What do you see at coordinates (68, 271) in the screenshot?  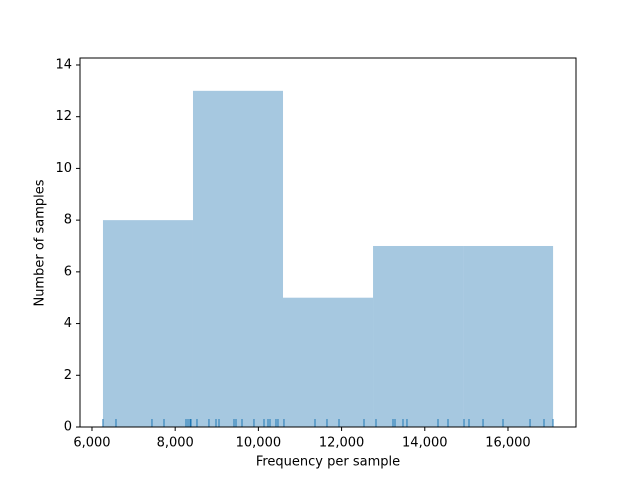 I see `y-tick-label: 6` at bounding box center [68, 271].